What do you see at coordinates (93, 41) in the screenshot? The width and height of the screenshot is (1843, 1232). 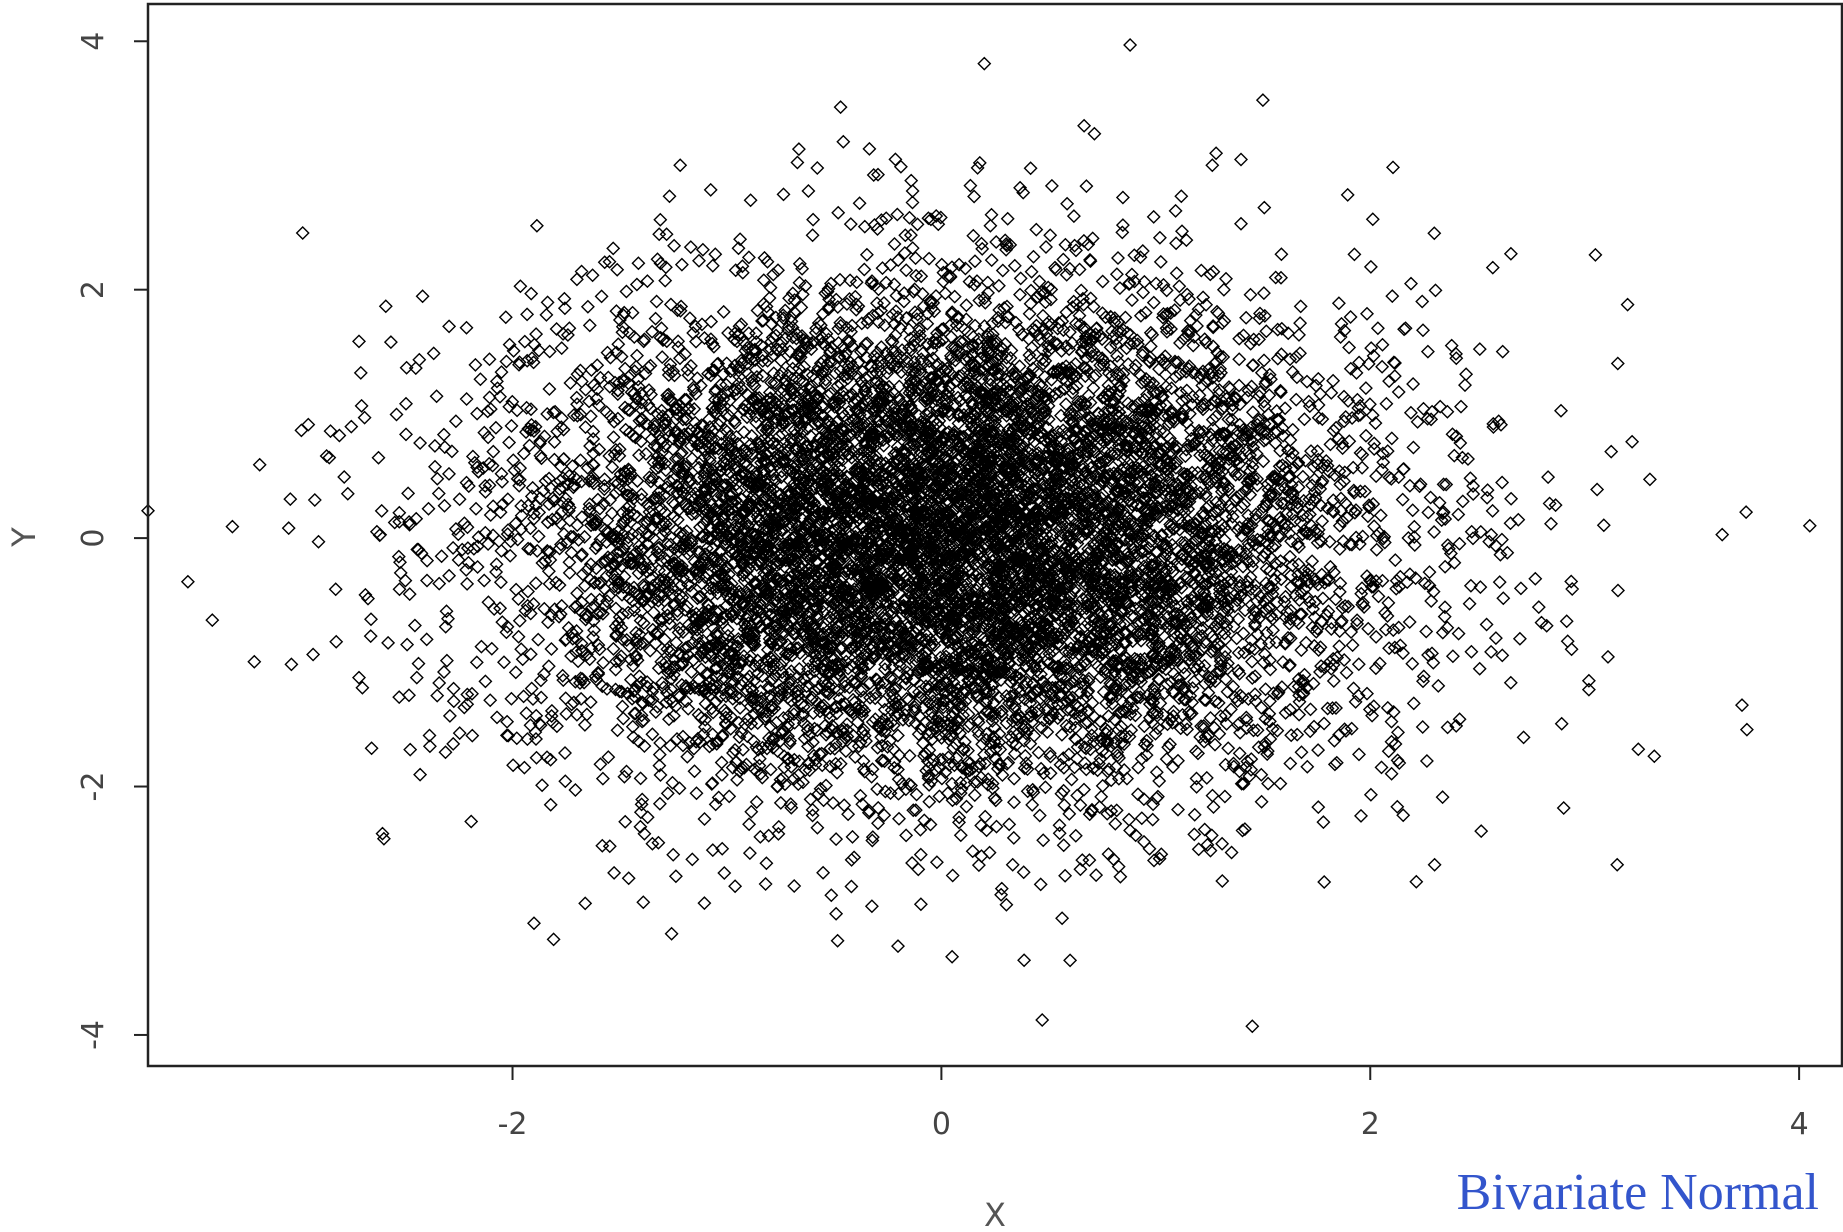 I see `y-tick-label: 4` at bounding box center [93, 41].